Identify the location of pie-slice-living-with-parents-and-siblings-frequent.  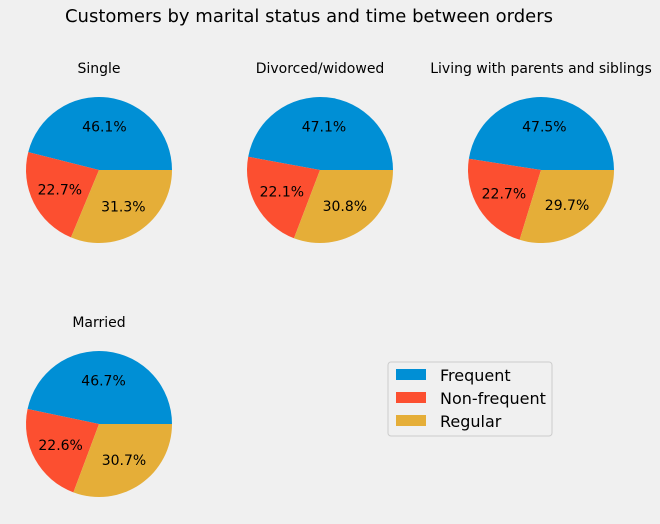
(541, 133).